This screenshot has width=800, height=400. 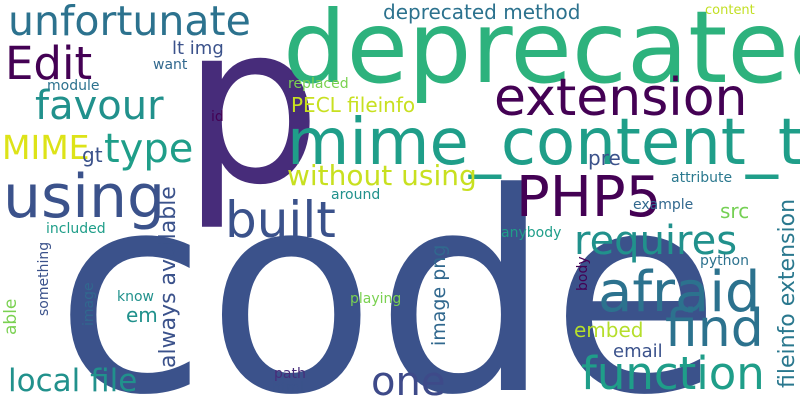 What do you see at coordinates (531, 233) in the screenshot?
I see `word-anybody: anybody` at bounding box center [531, 233].